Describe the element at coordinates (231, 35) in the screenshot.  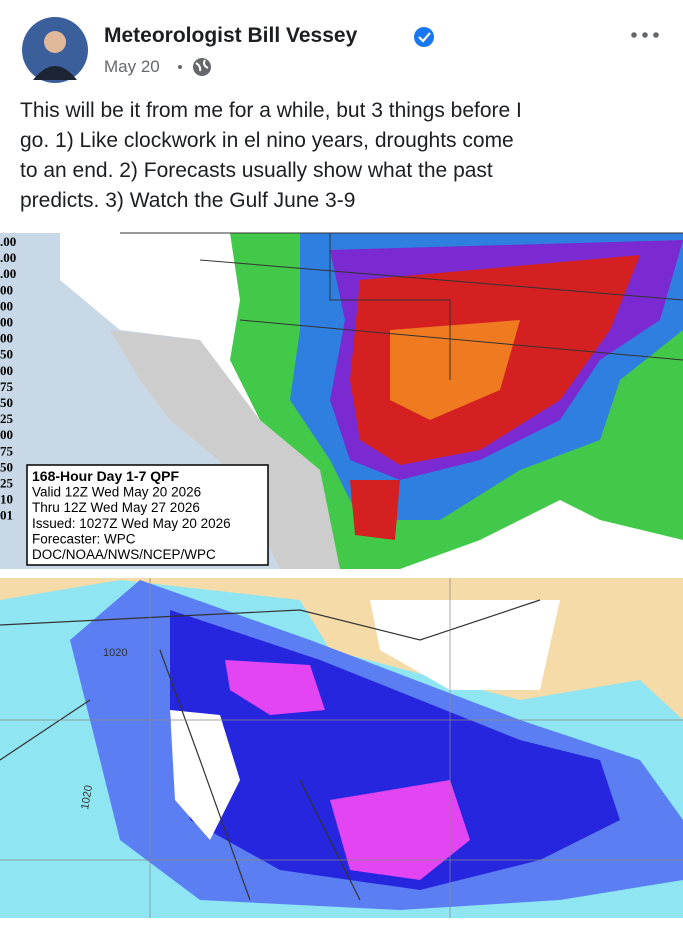
I see `author-name: Meteorologist Bill Vessey` at that location.